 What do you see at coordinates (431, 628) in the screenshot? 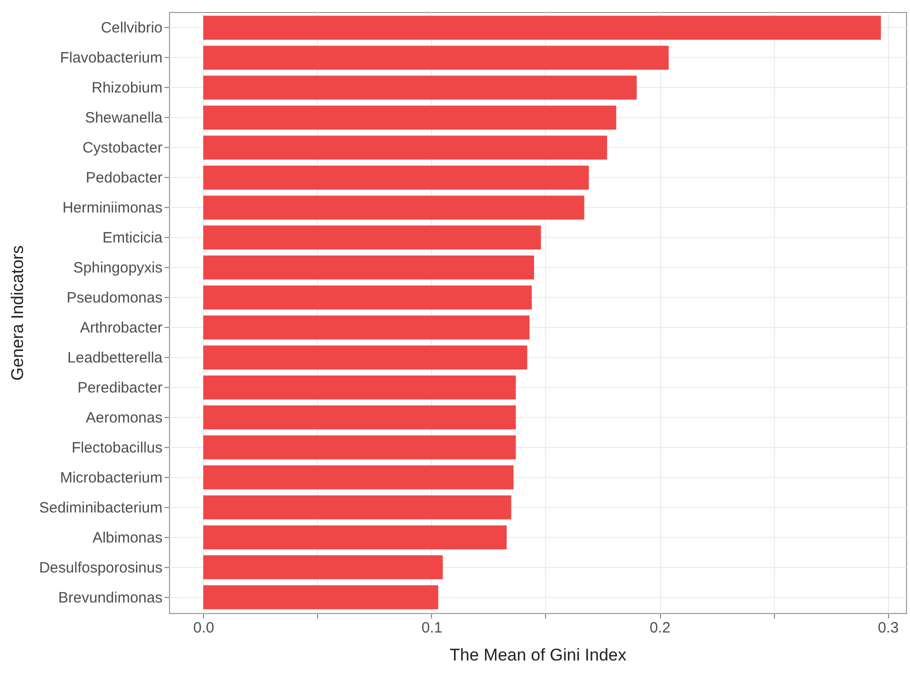
I see `x-tick-label: 0.1` at bounding box center [431, 628].